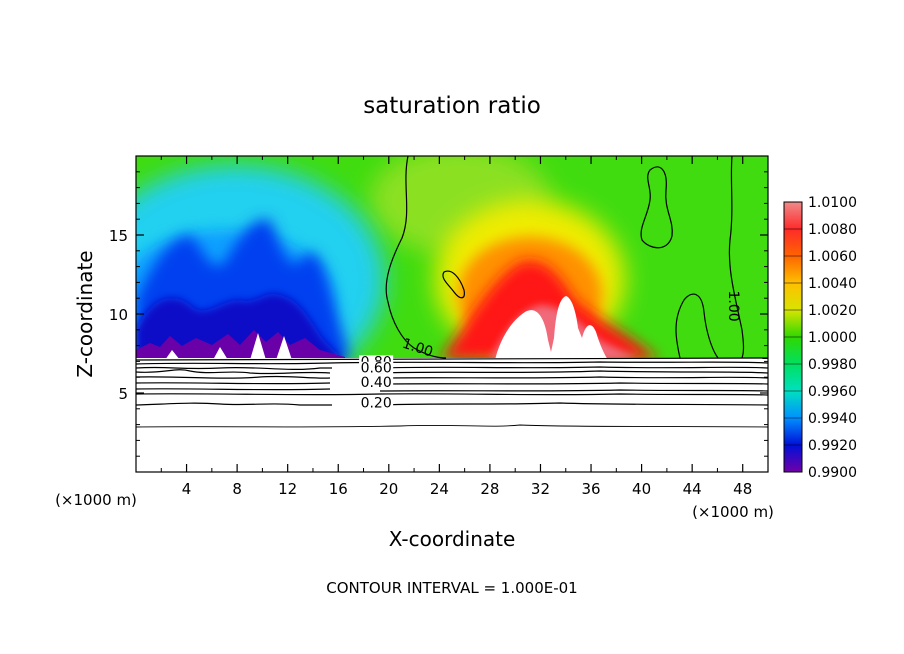  Describe the element at coordinates (540, 489) in the screenshot. I see `x-tick-label: 32` at that location.